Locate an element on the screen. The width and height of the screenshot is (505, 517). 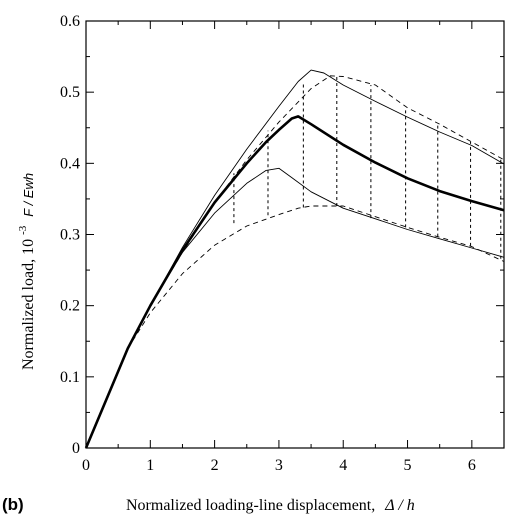
x-tick-label-2: 2 is located at coordinates (215, 465).